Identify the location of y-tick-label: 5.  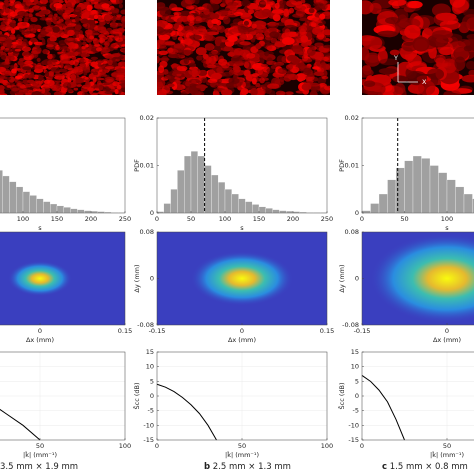
(357, 381).